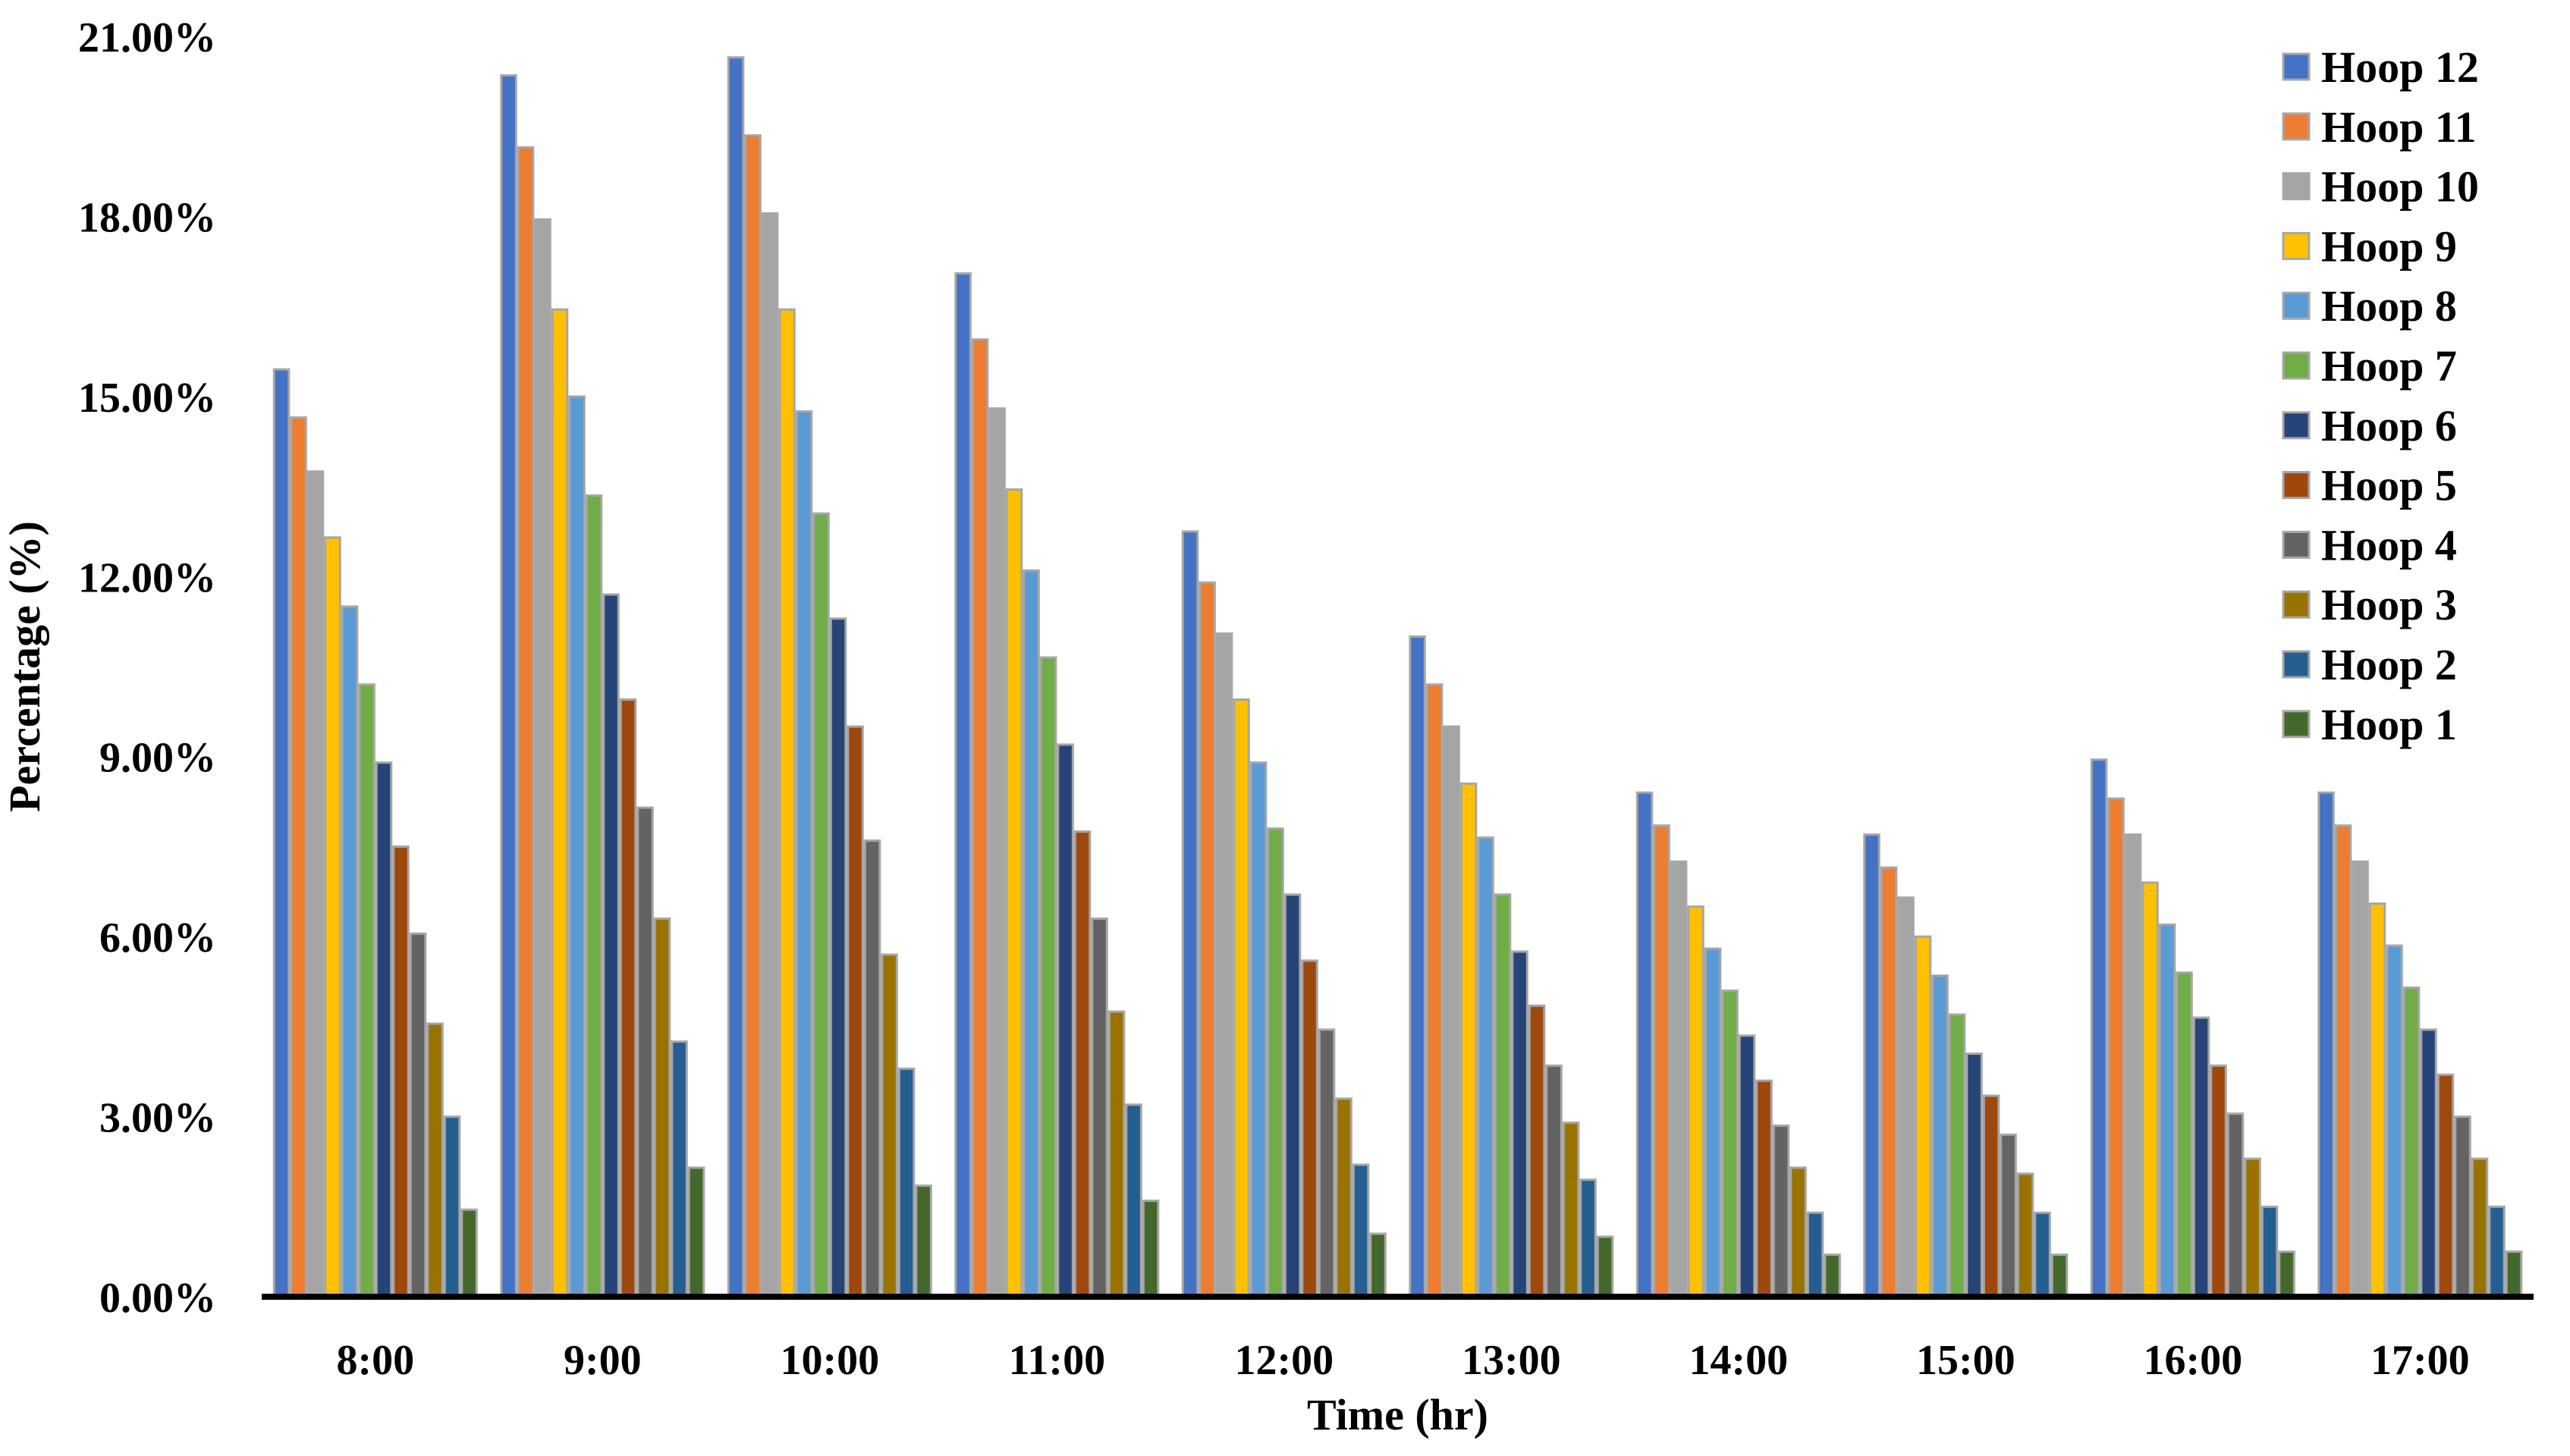 The height and width of the screenshot is (1456, 2570). Describe the element at coordinates (157, 758) in the screenshot. I see `y-tick-label: 9.00%` at that location.